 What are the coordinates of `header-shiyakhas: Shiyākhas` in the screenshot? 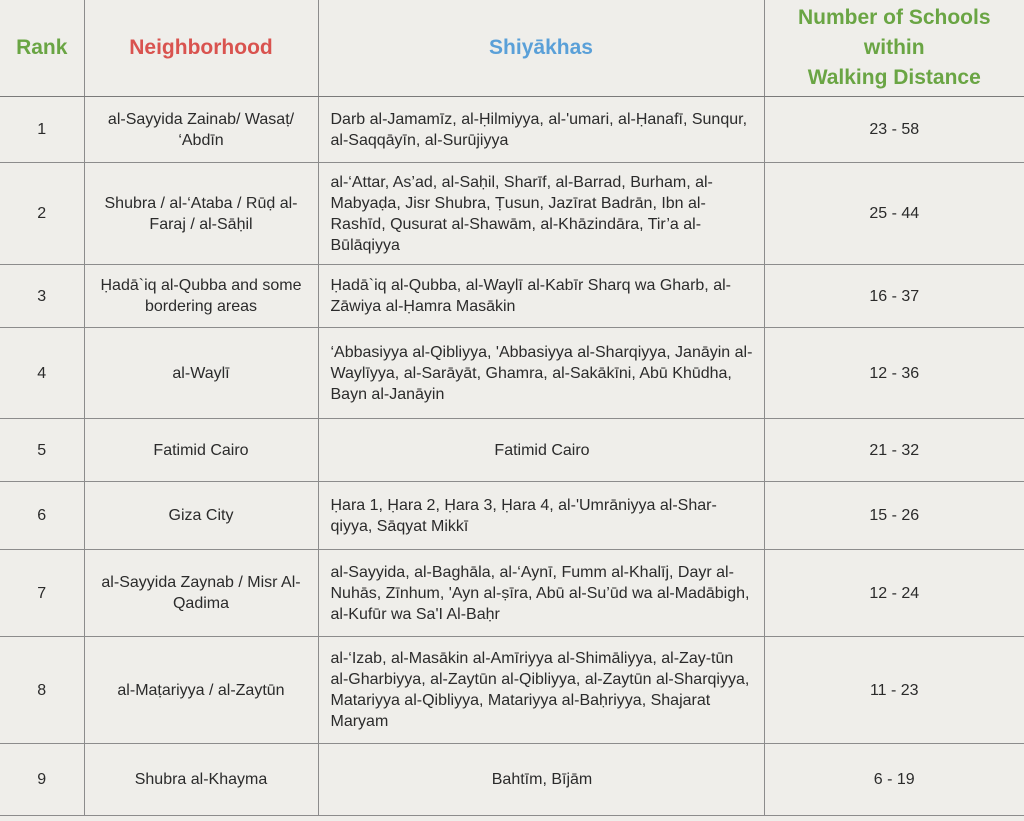 It's located at (541, 48).